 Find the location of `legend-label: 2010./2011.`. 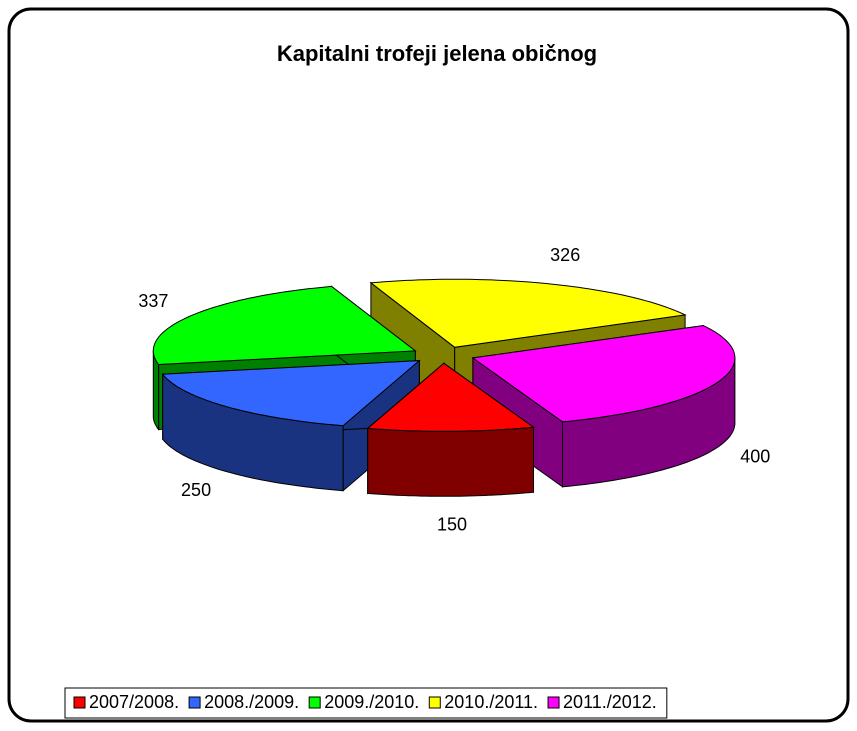

legend-label: 2010./2011. is located at coordinates (491, 702).